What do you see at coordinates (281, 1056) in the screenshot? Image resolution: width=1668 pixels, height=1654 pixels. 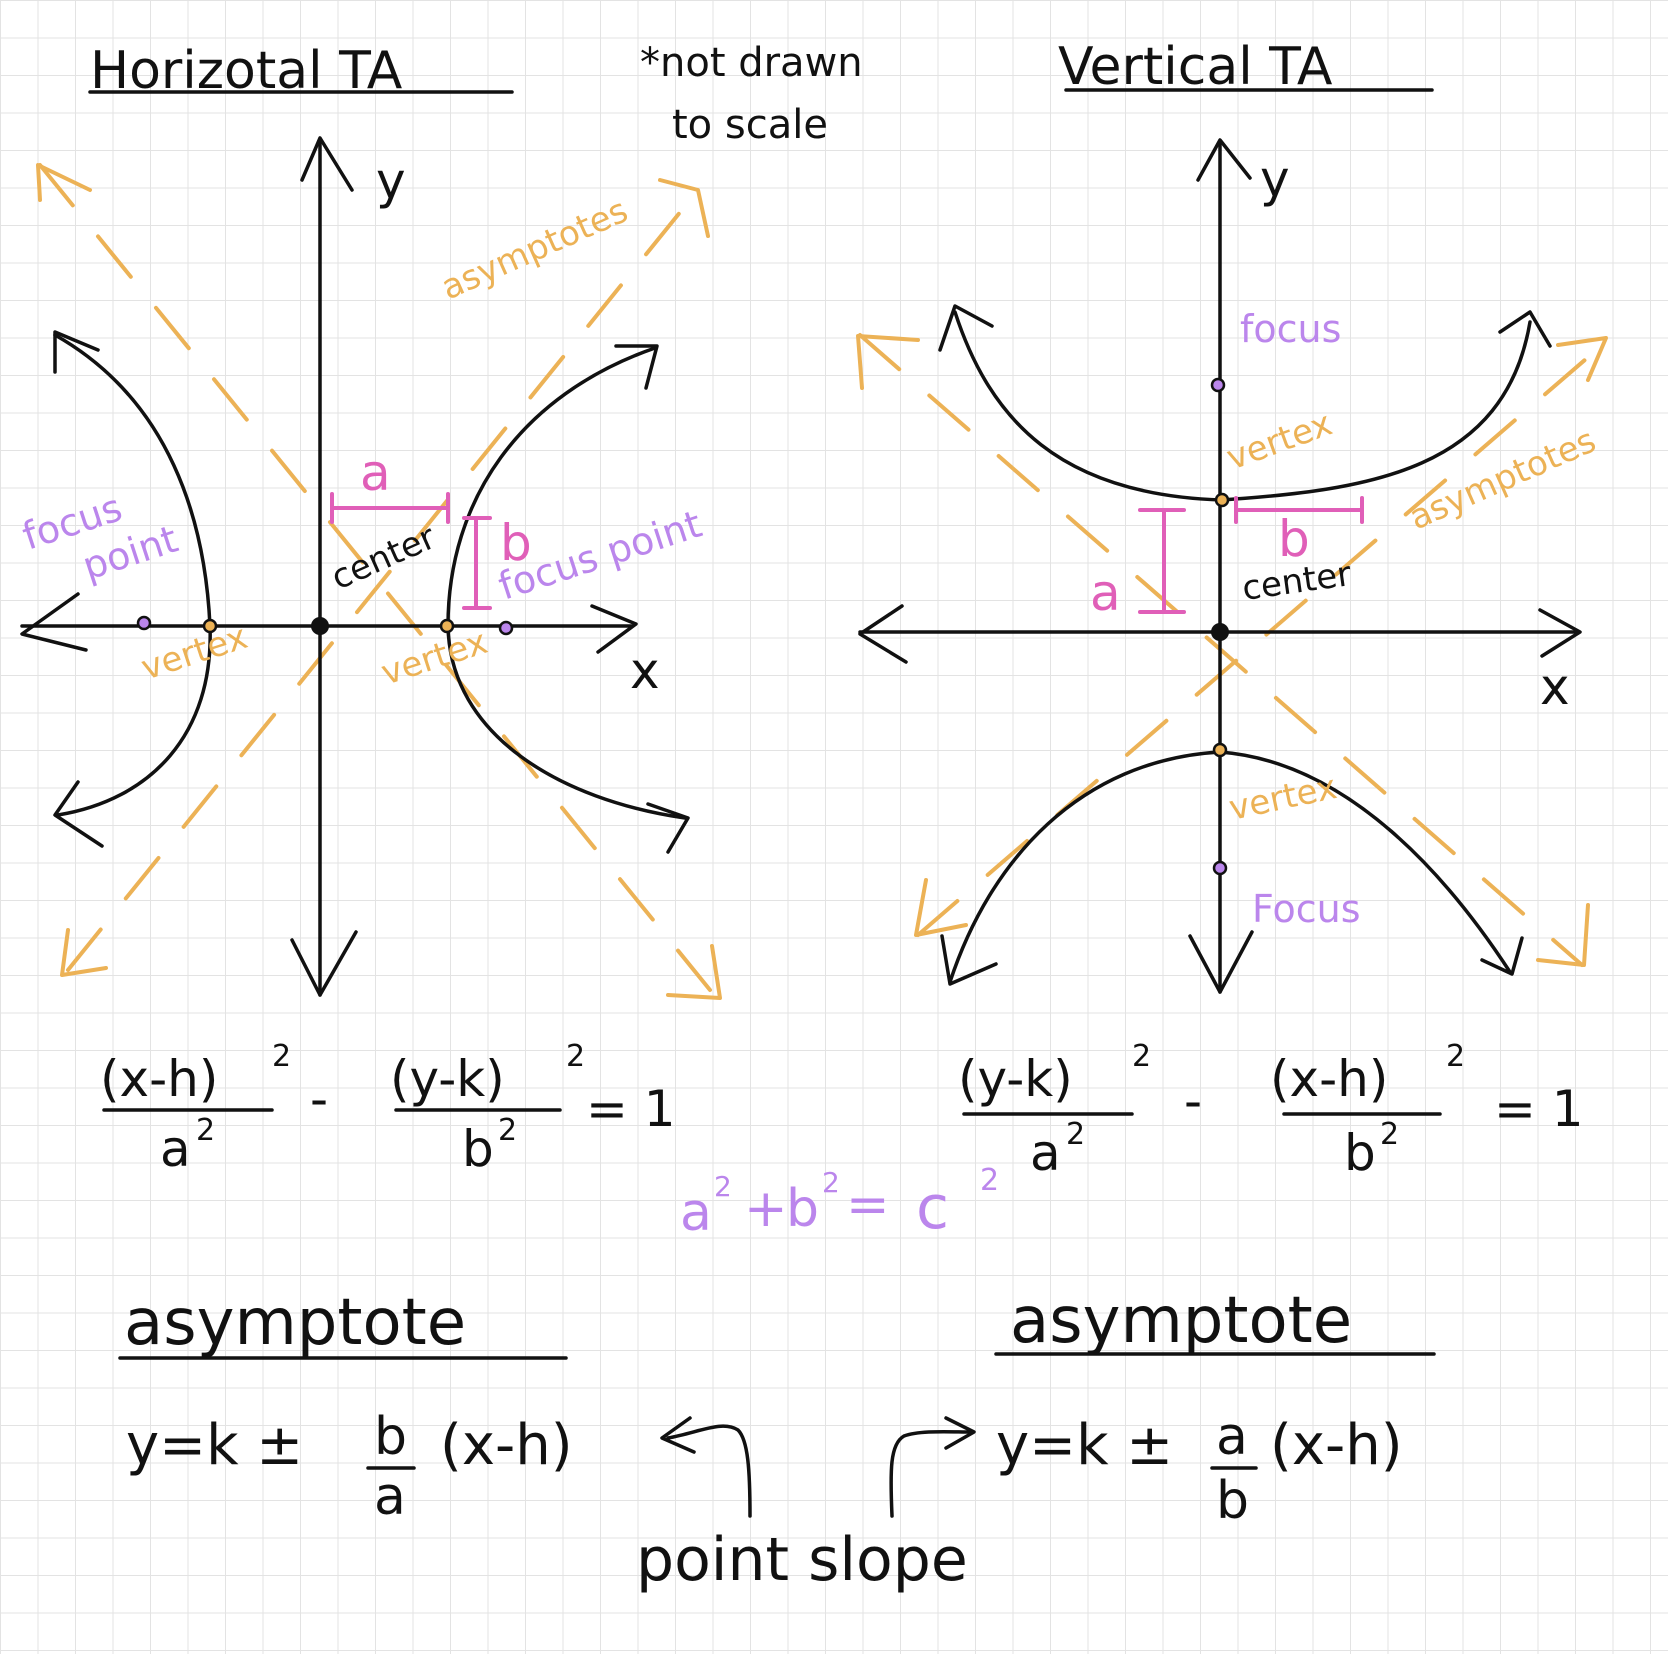 I see `eq-h-numerator-1-exp: 2` at bounding box center [281, 1056].